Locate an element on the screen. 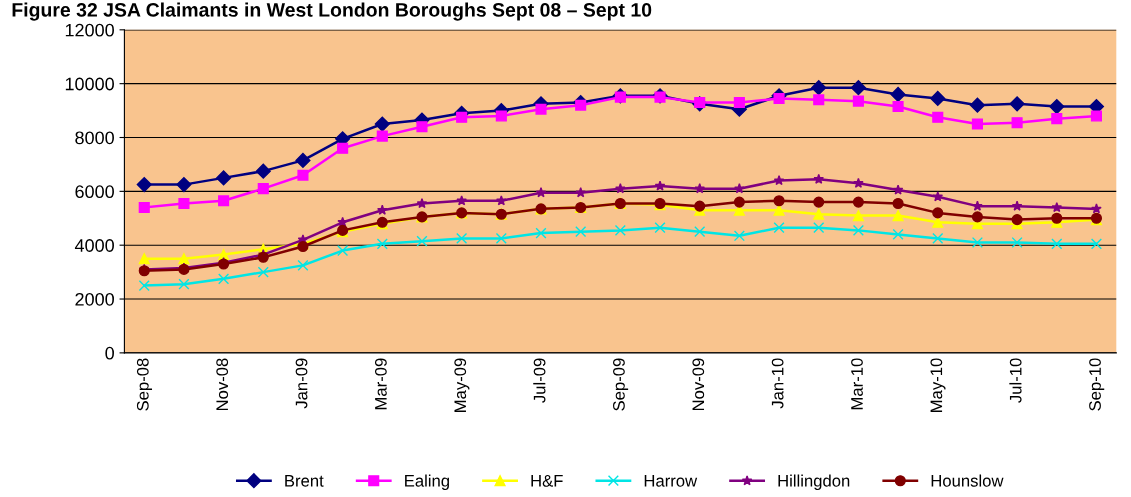 The height and width of the screenshot is (497, 1131). x-tick-label: Sep-10 is located at coordinates (1097, 384).